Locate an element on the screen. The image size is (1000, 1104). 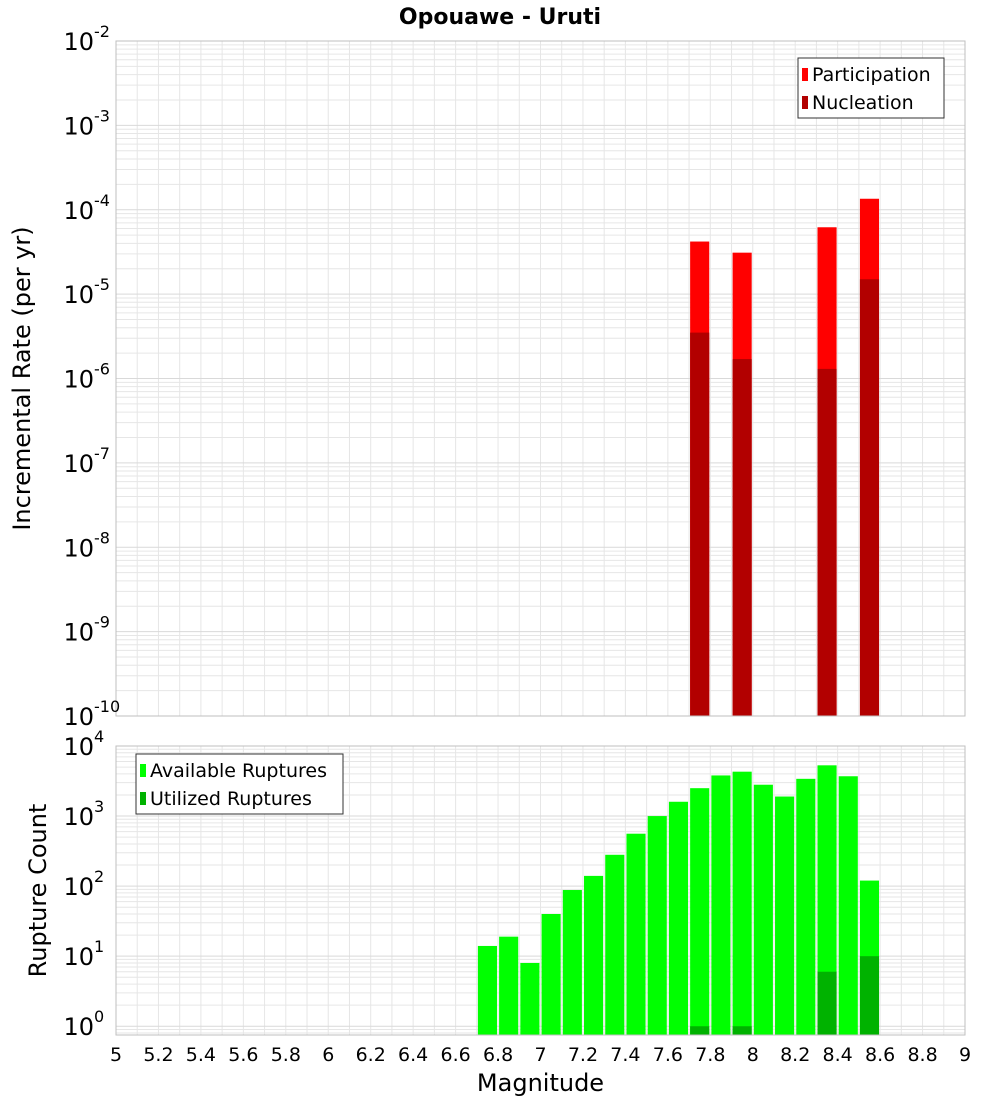
top-bars is located at coordinates (785, 457).